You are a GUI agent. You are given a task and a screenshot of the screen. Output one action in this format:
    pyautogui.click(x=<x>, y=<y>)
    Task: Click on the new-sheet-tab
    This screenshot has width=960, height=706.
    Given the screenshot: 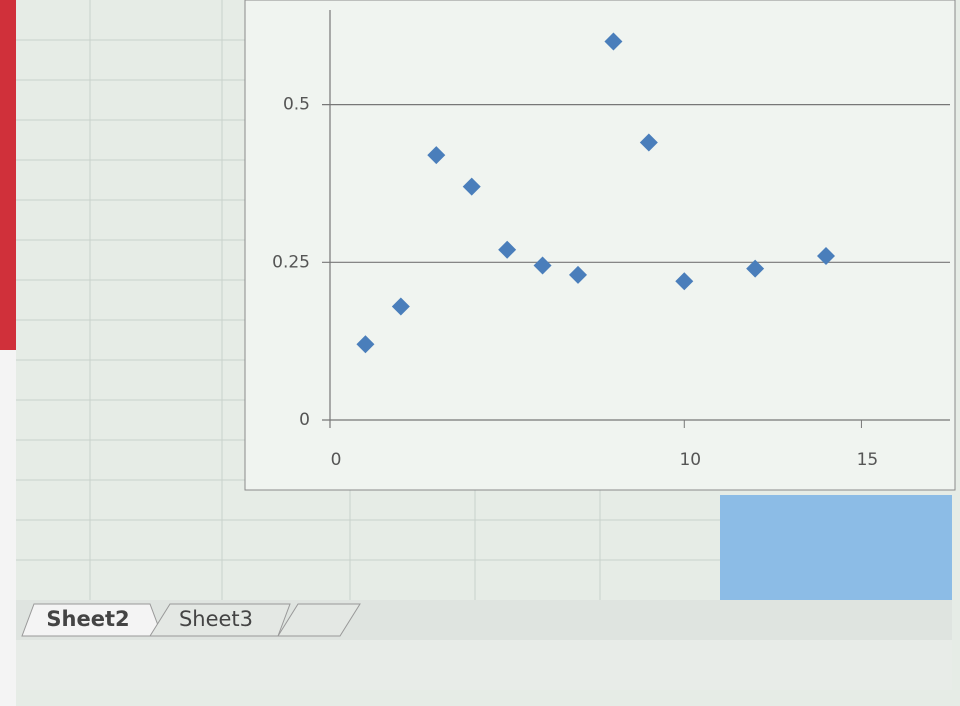 What is the action you would take?
    pyautogui.click(x=319, y=620)
    